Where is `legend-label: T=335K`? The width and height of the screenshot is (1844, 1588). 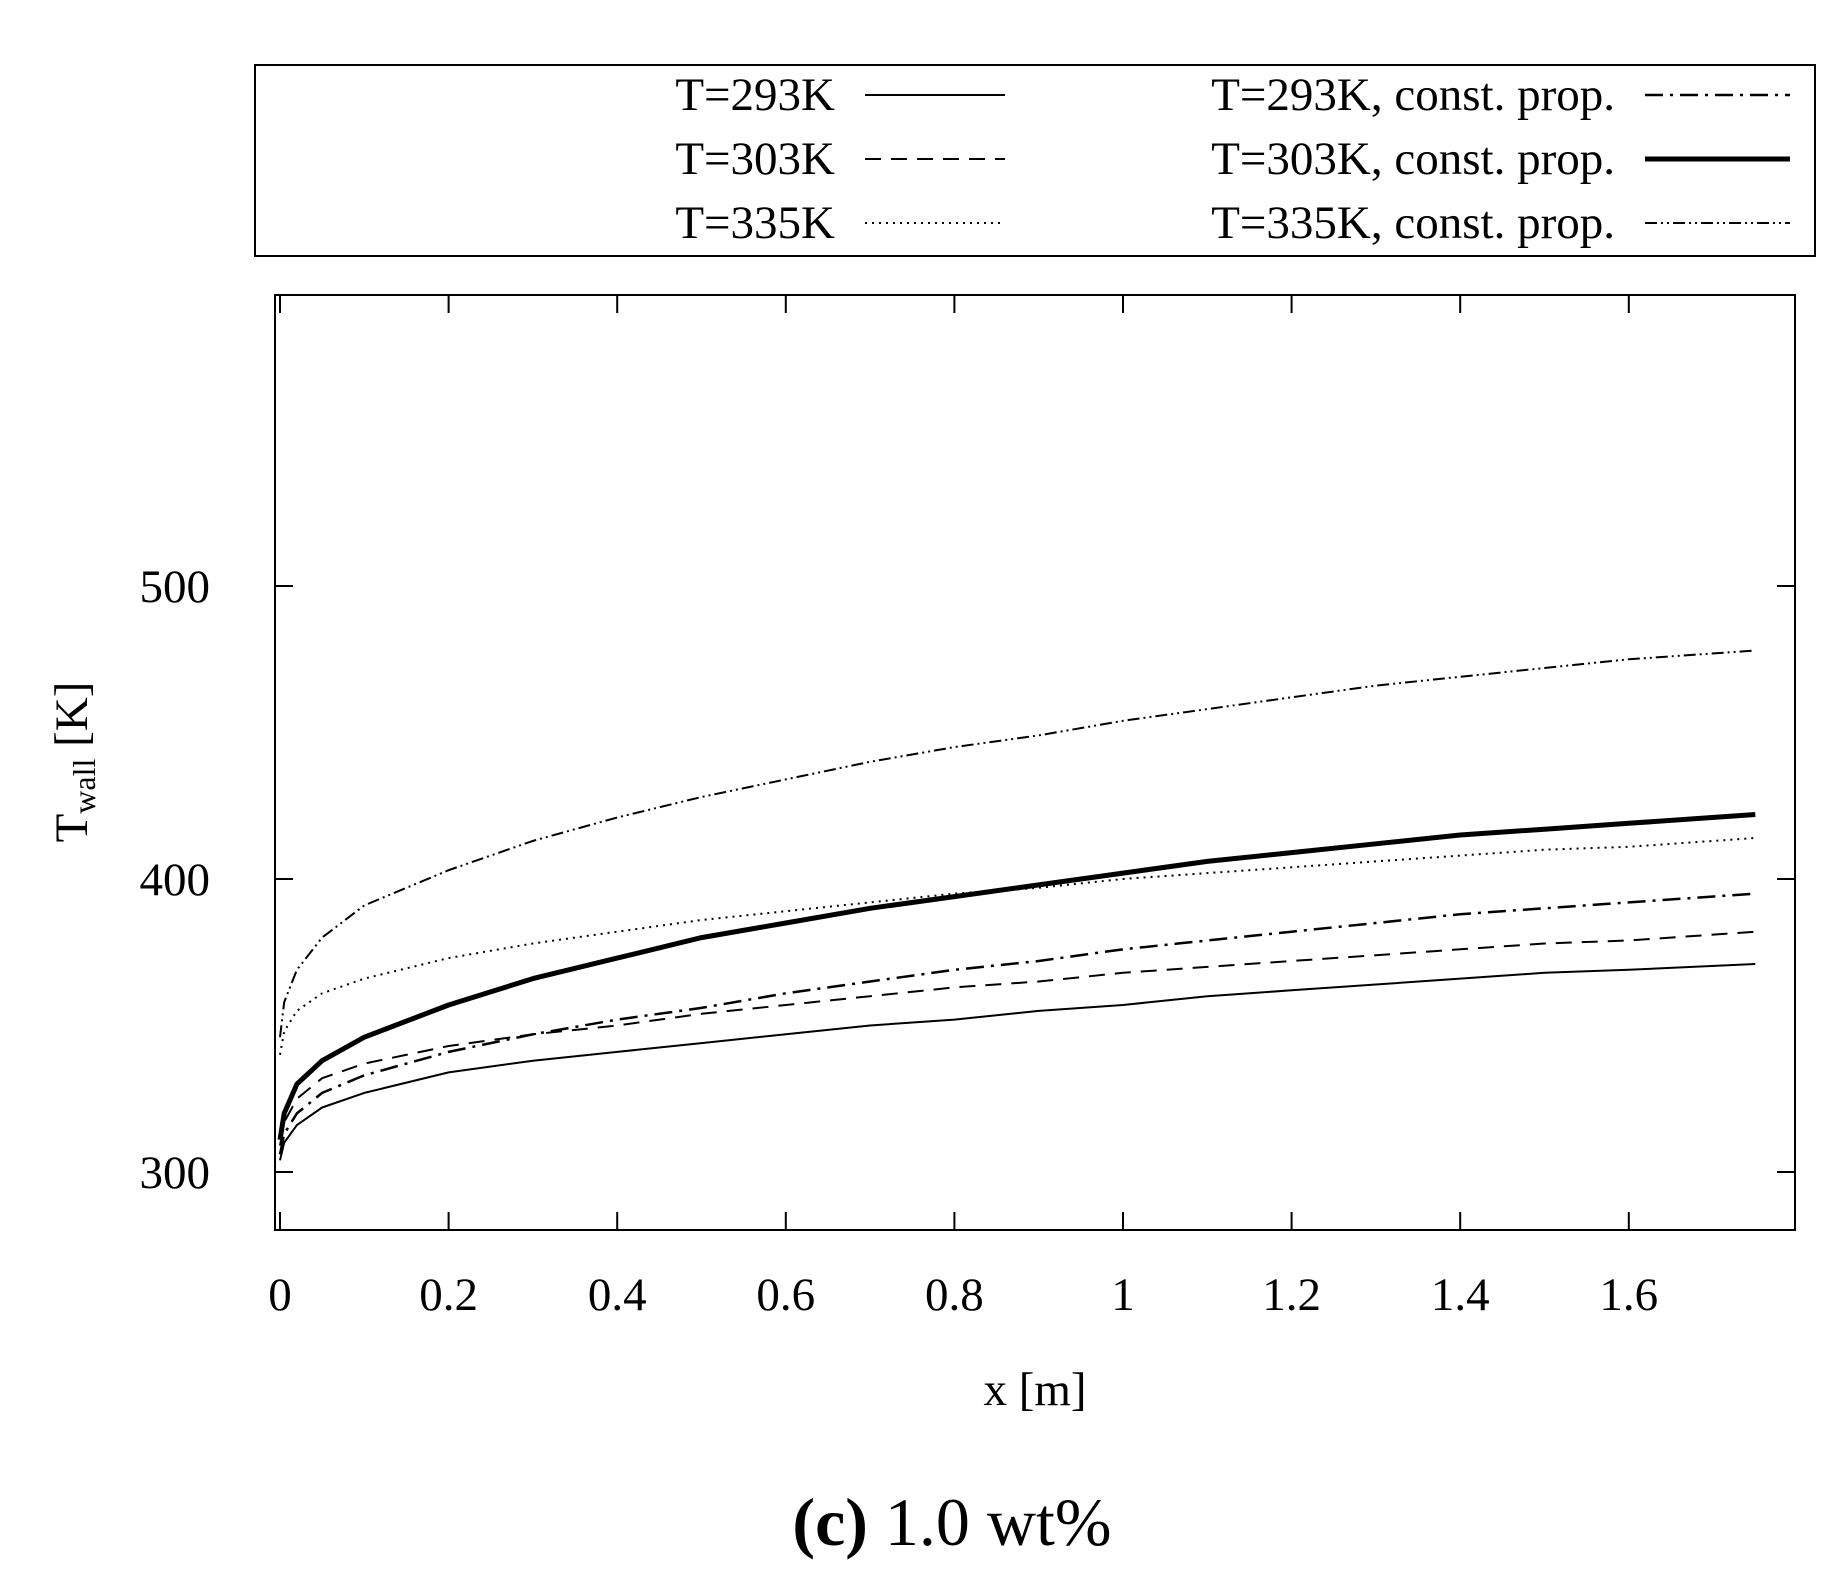
legend-label: T=335K is located at coordinates (755, 223).